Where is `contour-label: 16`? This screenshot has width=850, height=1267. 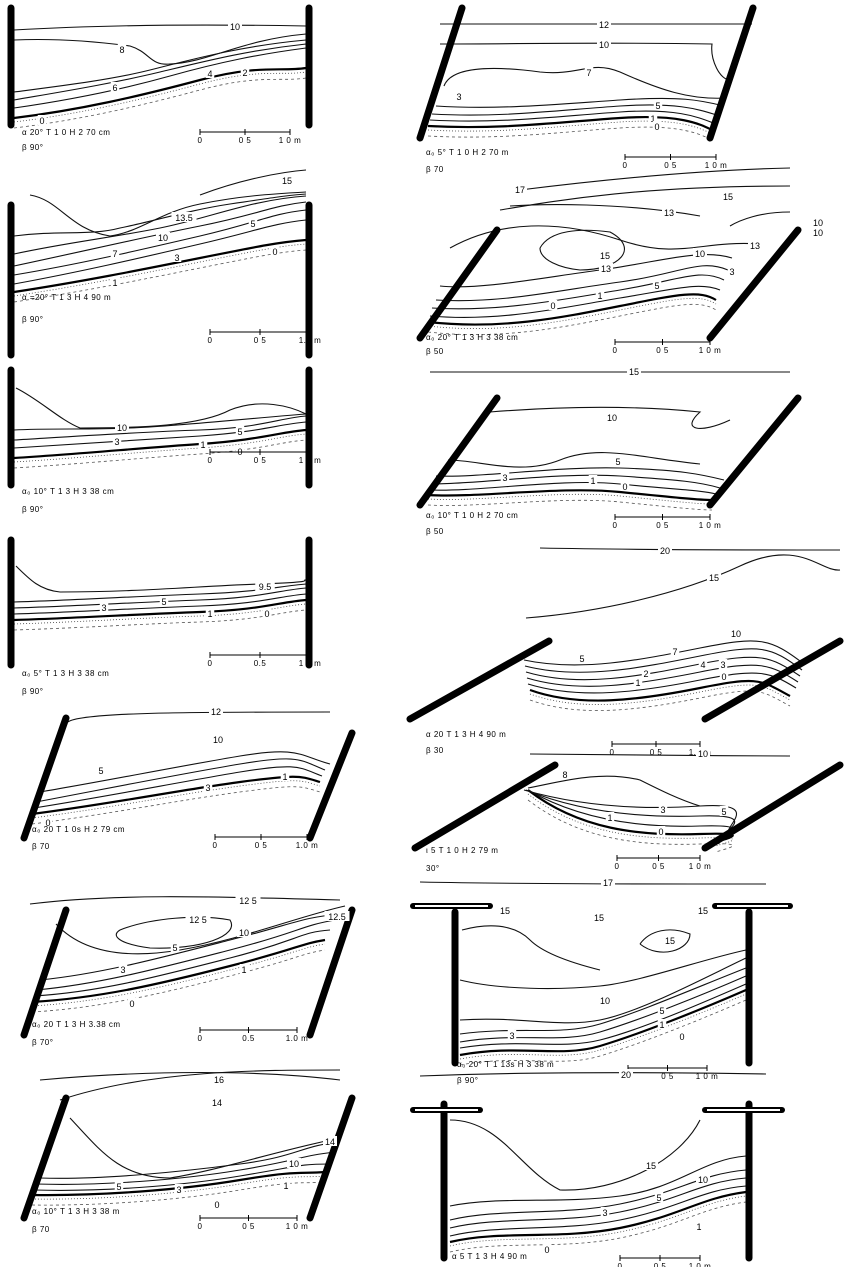 contour-label: 16 is located at coordinates (219, 1080).